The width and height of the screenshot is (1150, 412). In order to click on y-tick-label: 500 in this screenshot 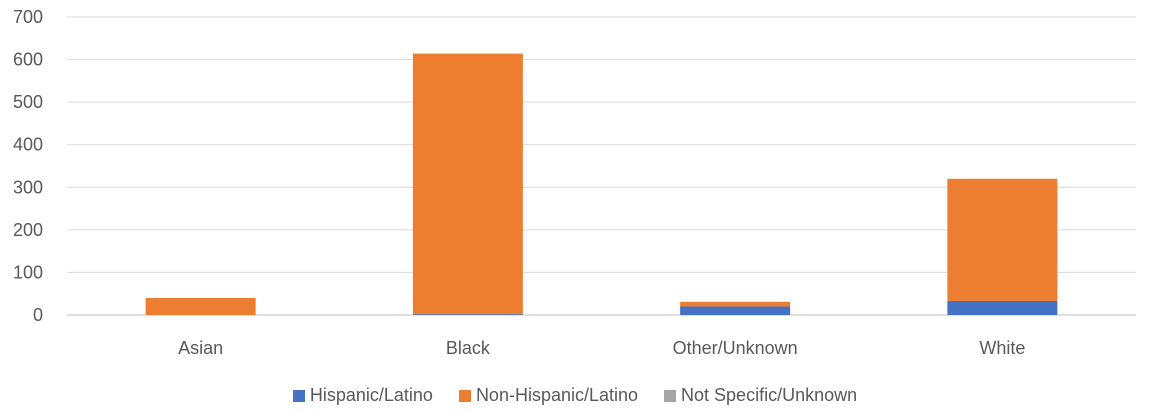, I will do `click(28, 102)`.